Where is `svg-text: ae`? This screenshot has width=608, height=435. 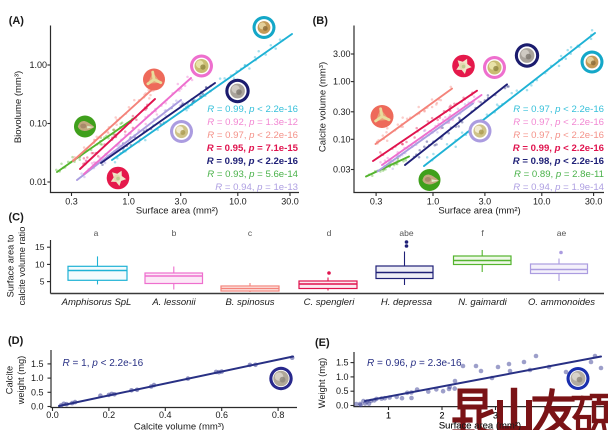 svg-text: ae is located at coordinates (562, 233).